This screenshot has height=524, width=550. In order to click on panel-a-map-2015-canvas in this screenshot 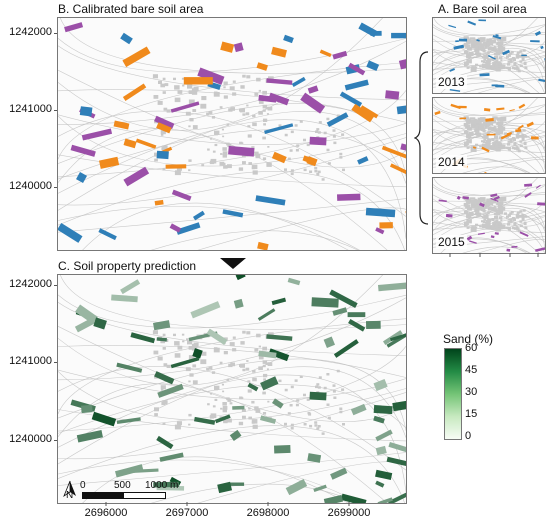, I will do `click(489, 215)`.